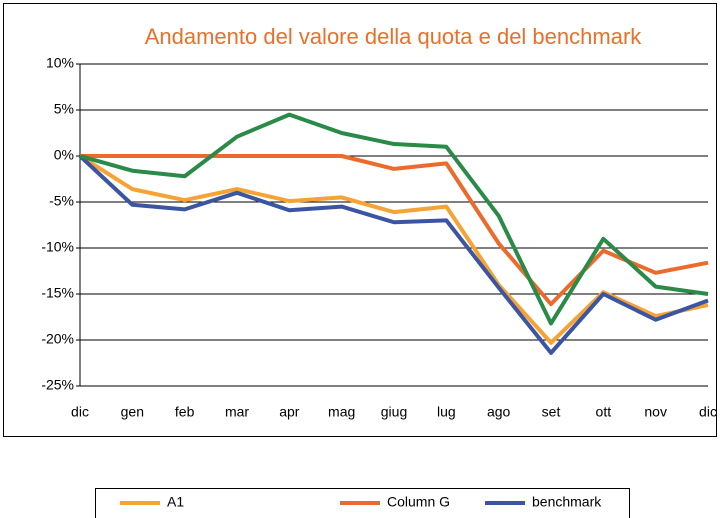 Image resolution: width=720 pixels, height=518 pixels. What do you see at coordinates (60, 63) in the screenshot?
I see `y-tick-label: 10%` at bounding box center [60, 63].